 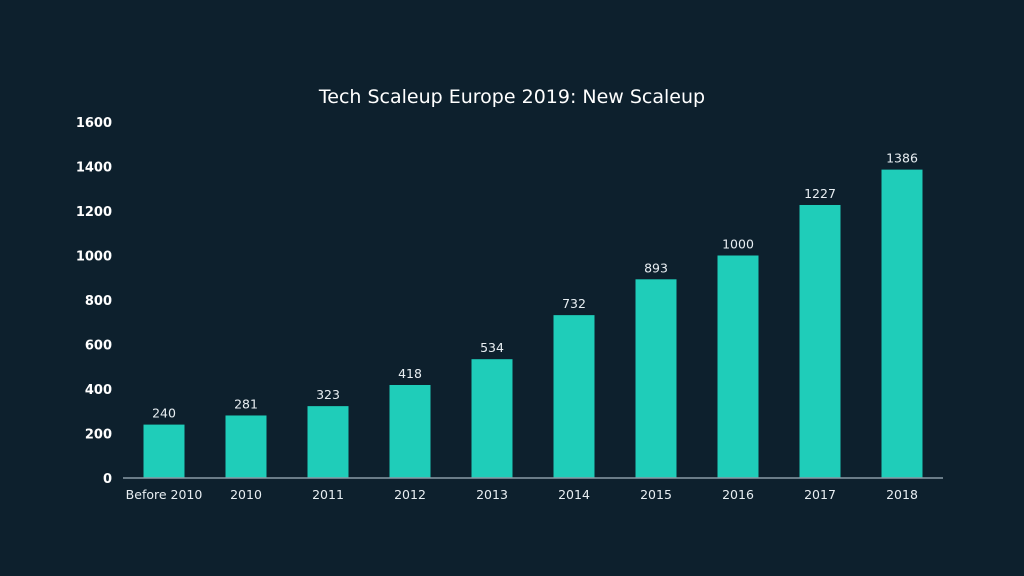 What do you see at coordinates (410, 373) in the screenshot?
I see `data-label: 418` at bounding box center [410, 373].